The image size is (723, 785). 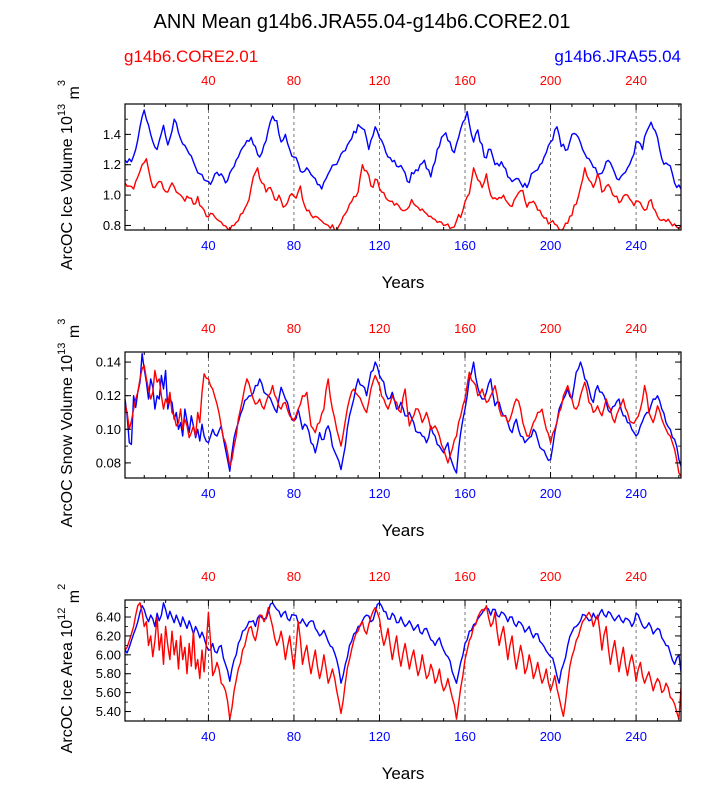 What do you see at coordinates (69, 423) in the screenshot?
I see `y-axis-label: ArcOC Snow Volume 1013 m3` at bounding box center [69, 423].